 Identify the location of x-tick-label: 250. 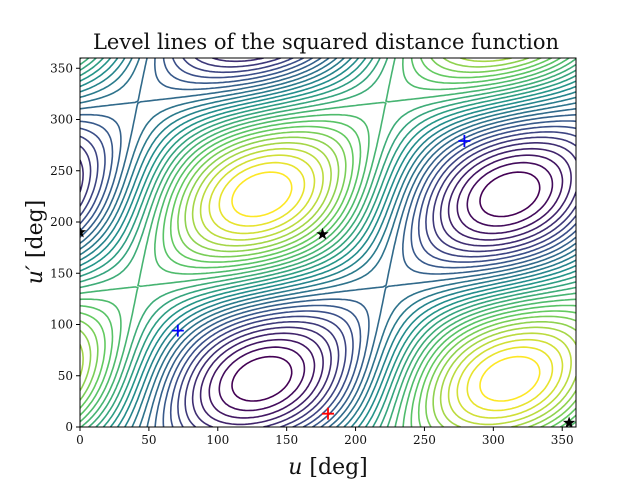
(424, 440).